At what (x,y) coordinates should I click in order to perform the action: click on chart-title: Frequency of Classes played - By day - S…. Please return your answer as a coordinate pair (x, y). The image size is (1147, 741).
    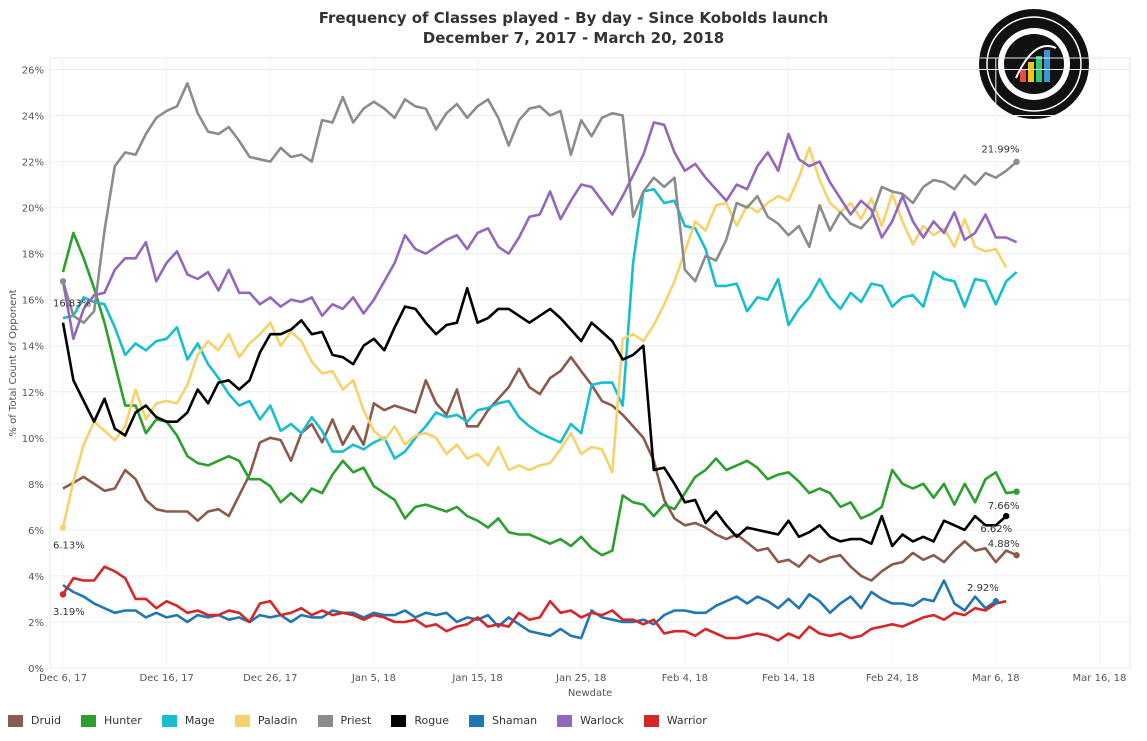
    Looking at the image, I should click on (573, 18).